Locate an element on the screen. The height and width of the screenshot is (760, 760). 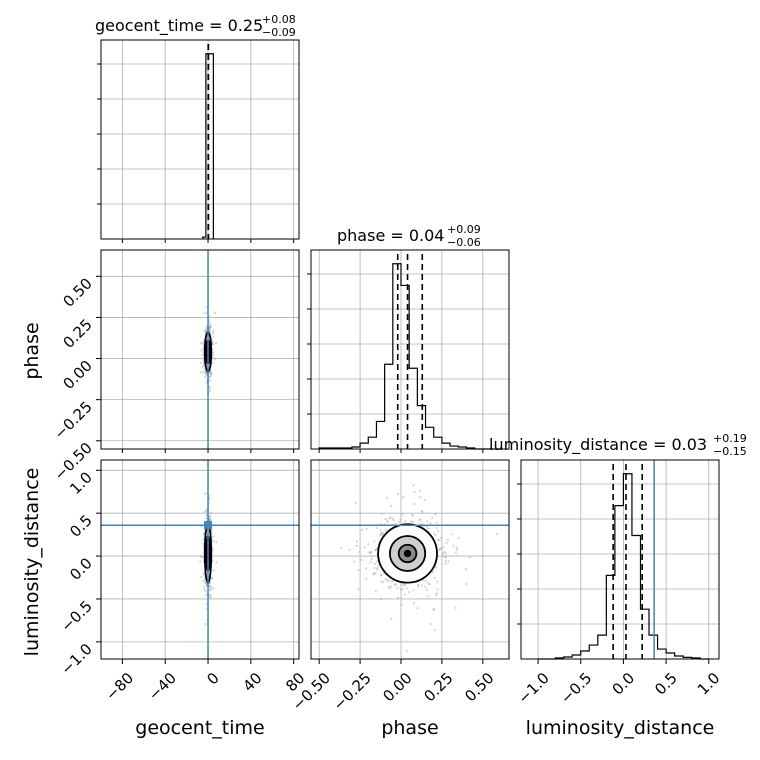
title-luminosity-distance-plus: +0.19 is located at coordinates (730, 438).